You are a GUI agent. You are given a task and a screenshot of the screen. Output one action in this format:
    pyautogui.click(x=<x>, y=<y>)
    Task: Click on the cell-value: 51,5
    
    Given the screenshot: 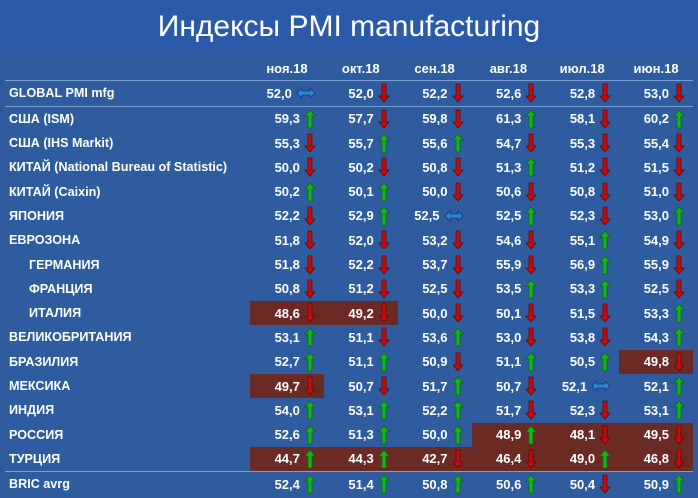 What is the action you would take?
    pyautogui.click(x=582, y=313)
    